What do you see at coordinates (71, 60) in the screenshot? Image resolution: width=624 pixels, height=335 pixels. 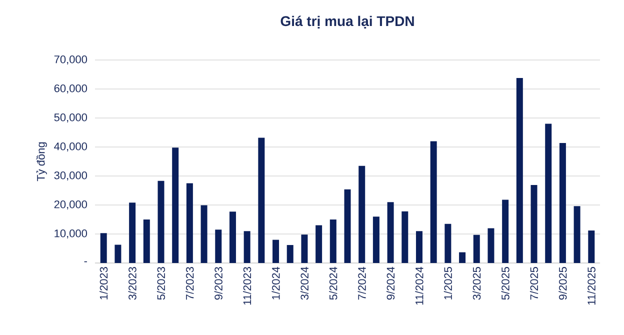 I see `y-tick-label: 70,000` at bounding box center [71, 60].